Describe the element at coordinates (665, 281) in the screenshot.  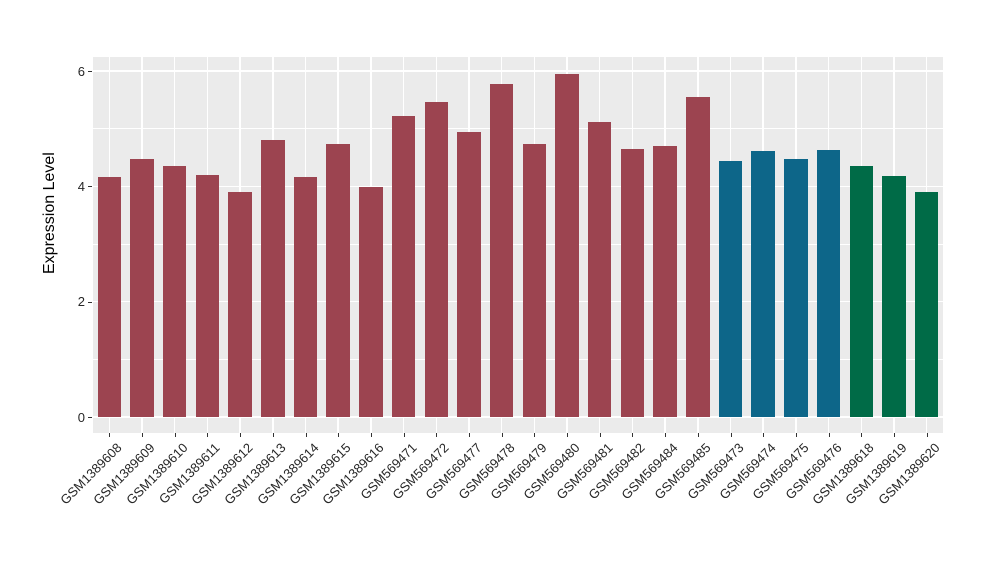
I see `bar-GSM569484` at that location.